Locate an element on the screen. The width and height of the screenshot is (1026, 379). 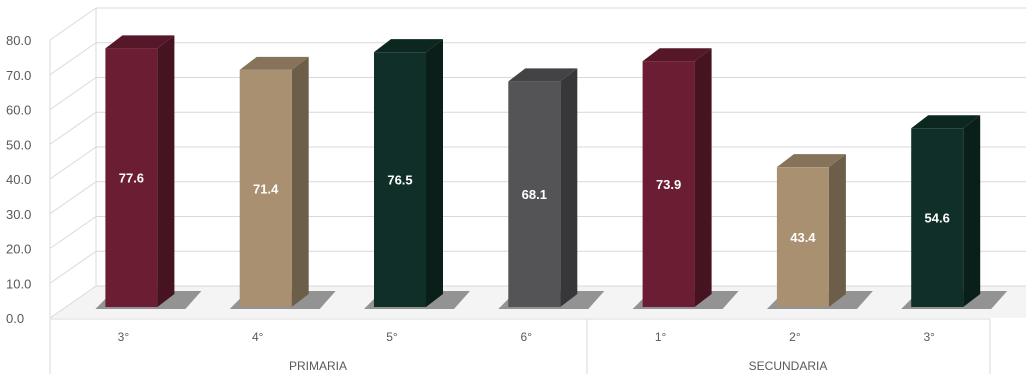
group-label: PRIMARIA is located at coordinates (318, 366).